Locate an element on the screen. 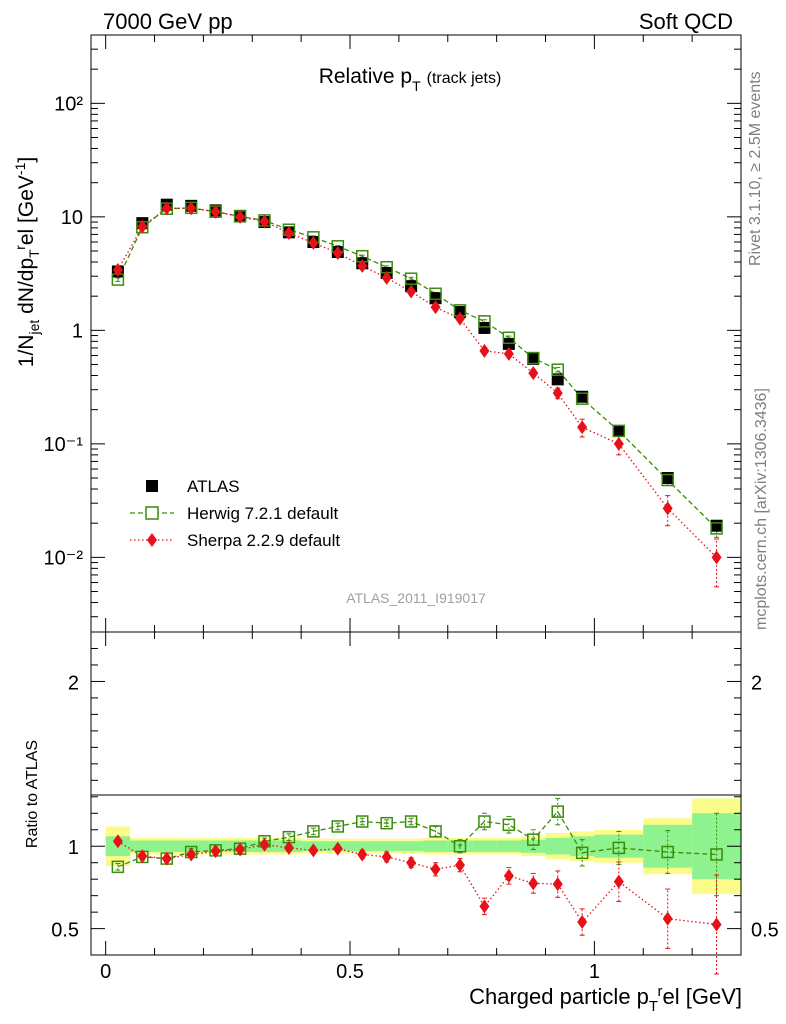 Image resolution: width=786 pixels, height=1024 pixels. main-title-text: Relative p is located at coordinates (365, 76).